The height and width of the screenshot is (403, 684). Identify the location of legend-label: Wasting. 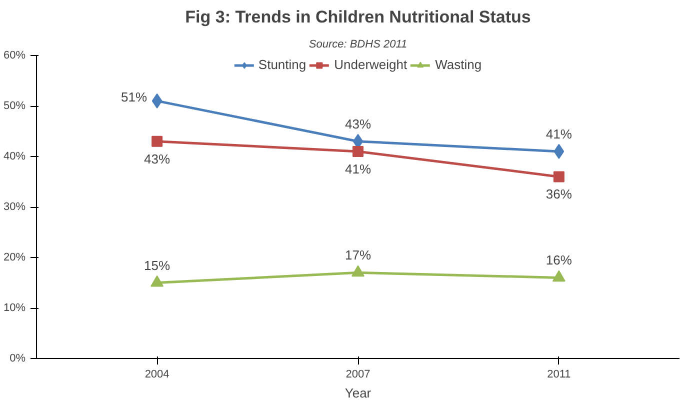
(458, 64).